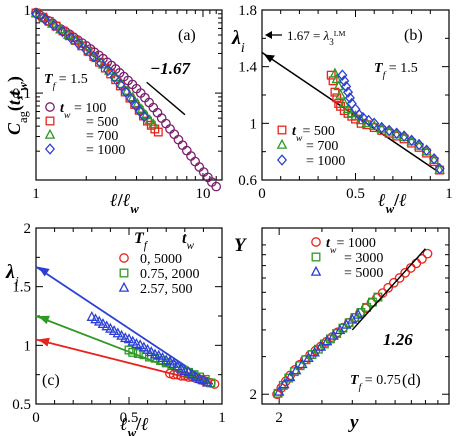 The image size is (457, 436). What do you see at coordinates (17, 105) in the screenshot?
I see `y-axis-label: Cag(t,tw)` at bounding box center [17, 105].